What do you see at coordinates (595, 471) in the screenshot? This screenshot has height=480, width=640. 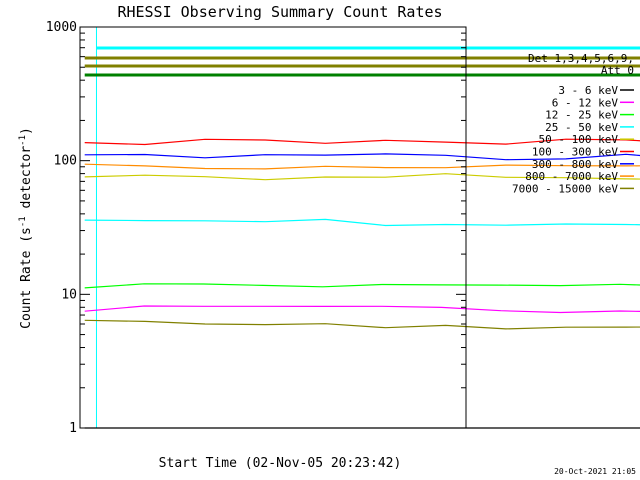 I see `render-timestamp: 20-Oct-2021 21:05` at bounding box center [595, 471].